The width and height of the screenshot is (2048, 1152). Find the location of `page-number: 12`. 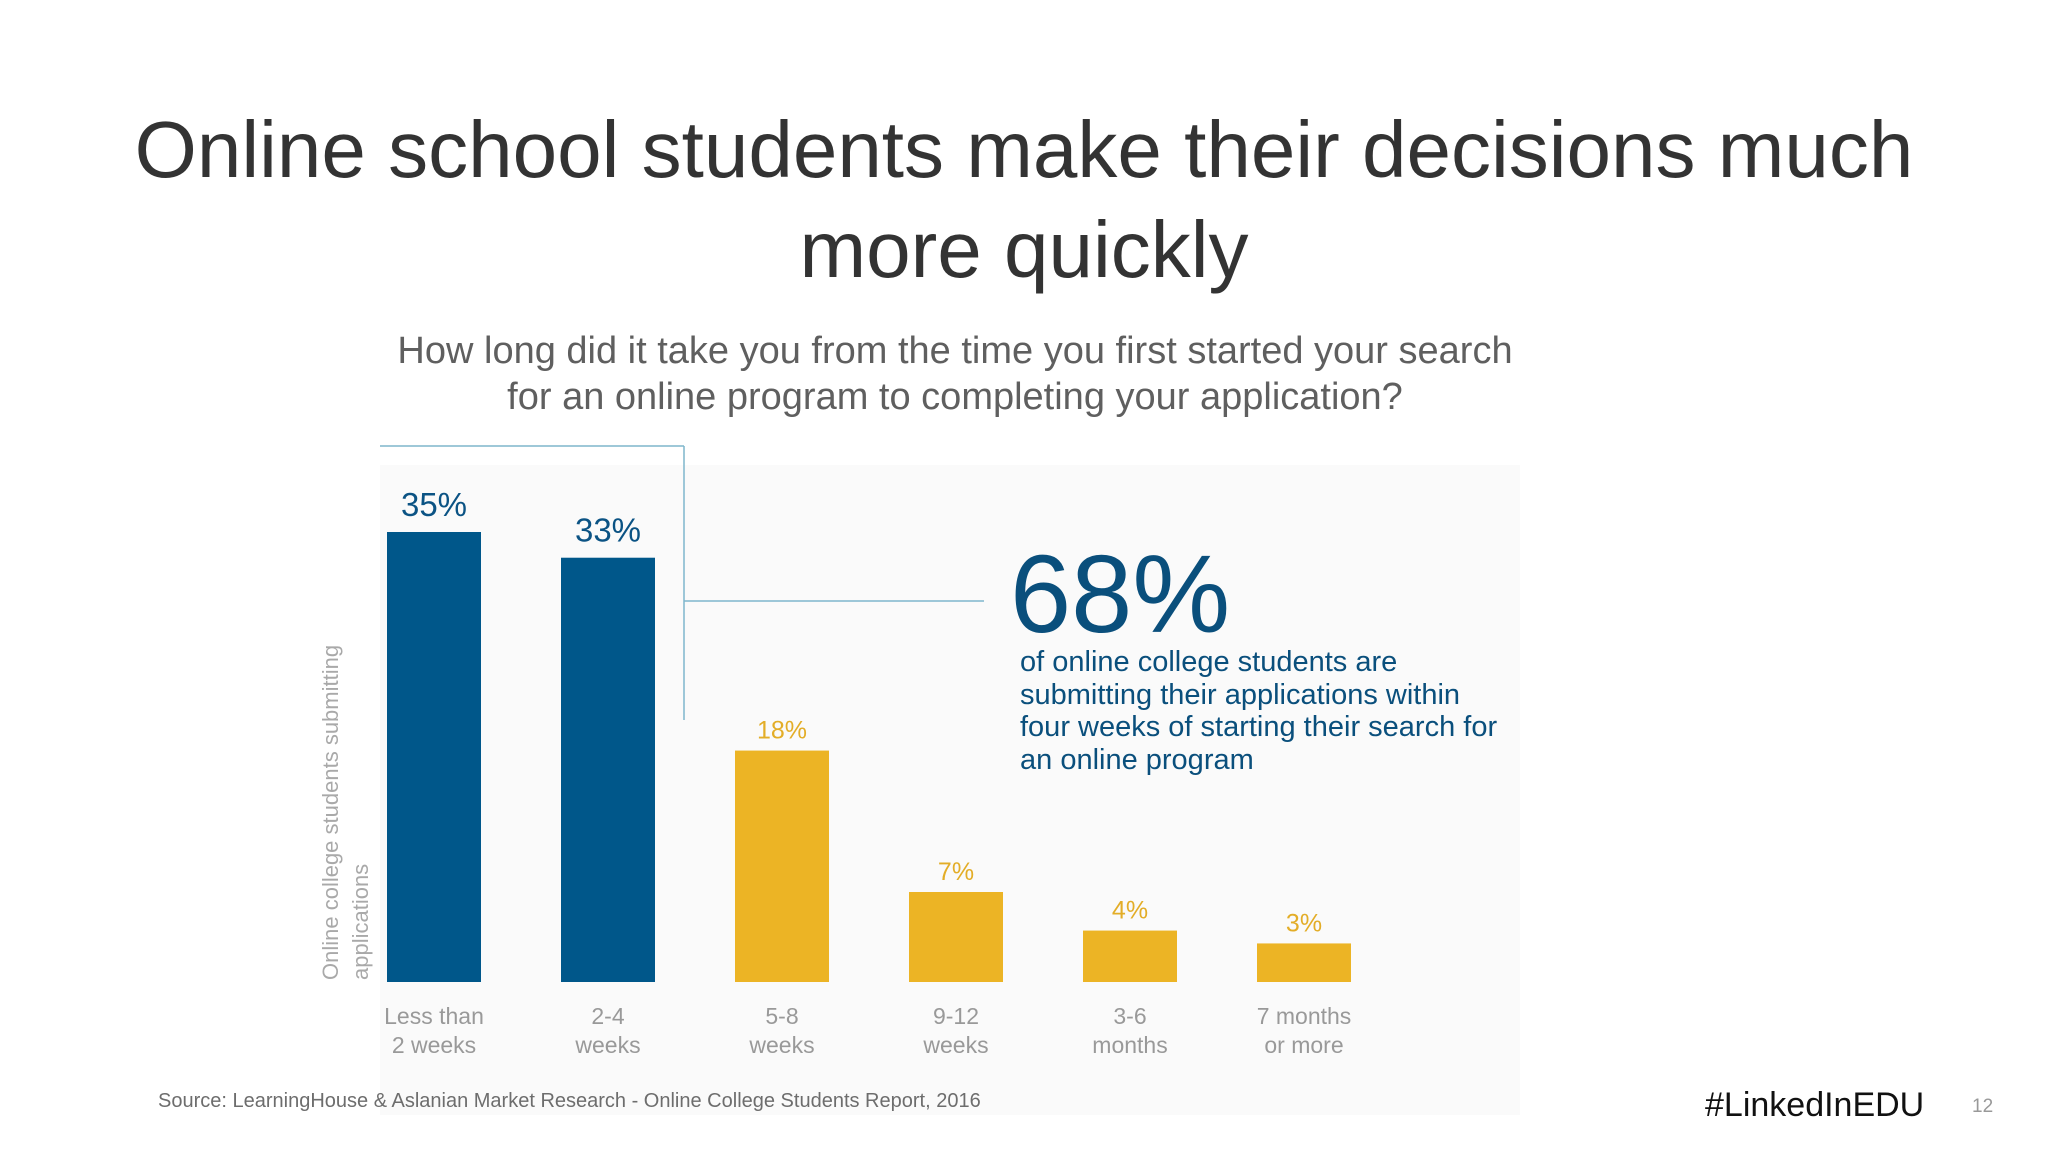

page-number: 12 is located at coordinates (1983, 1106).